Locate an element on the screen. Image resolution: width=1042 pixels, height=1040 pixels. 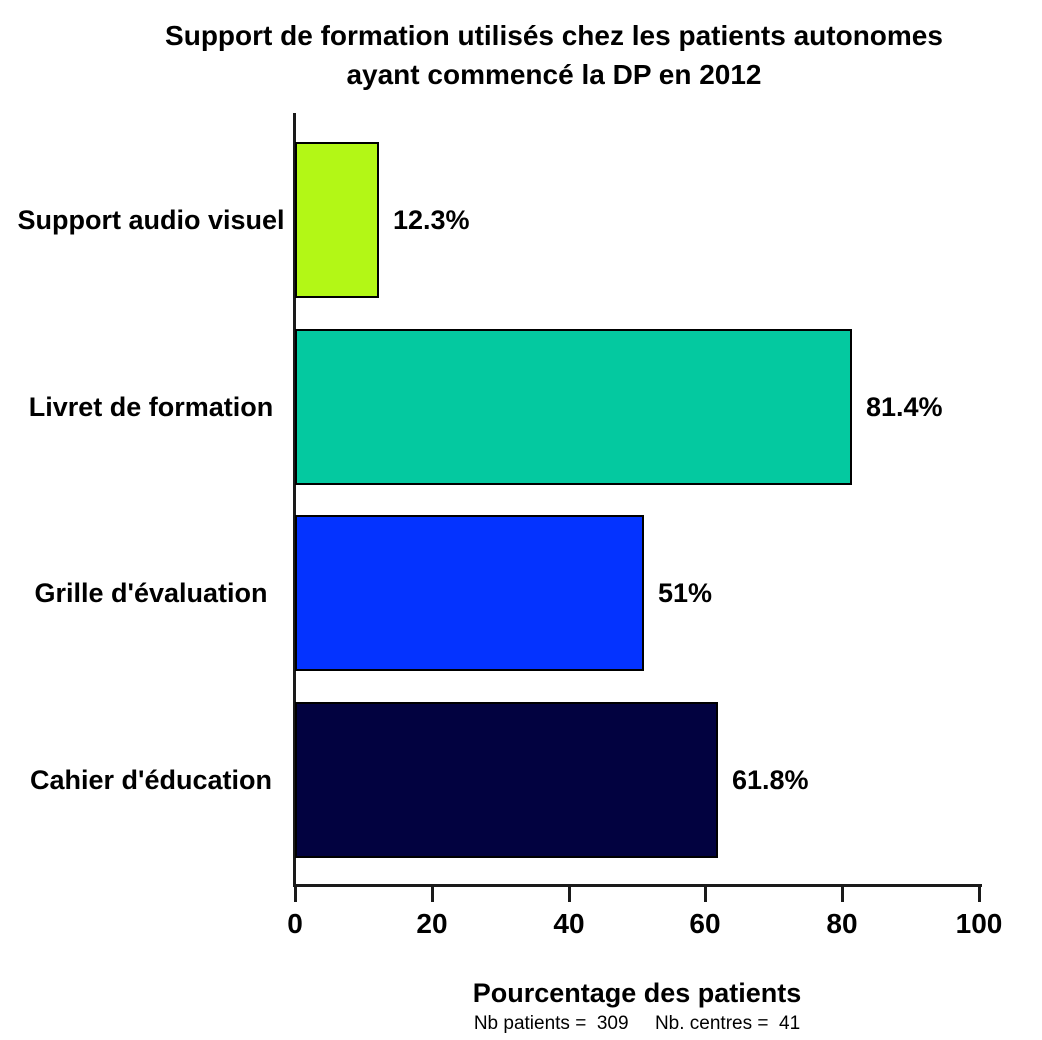
bar-value-label: 12.3% is located at coordinates (431, 219).